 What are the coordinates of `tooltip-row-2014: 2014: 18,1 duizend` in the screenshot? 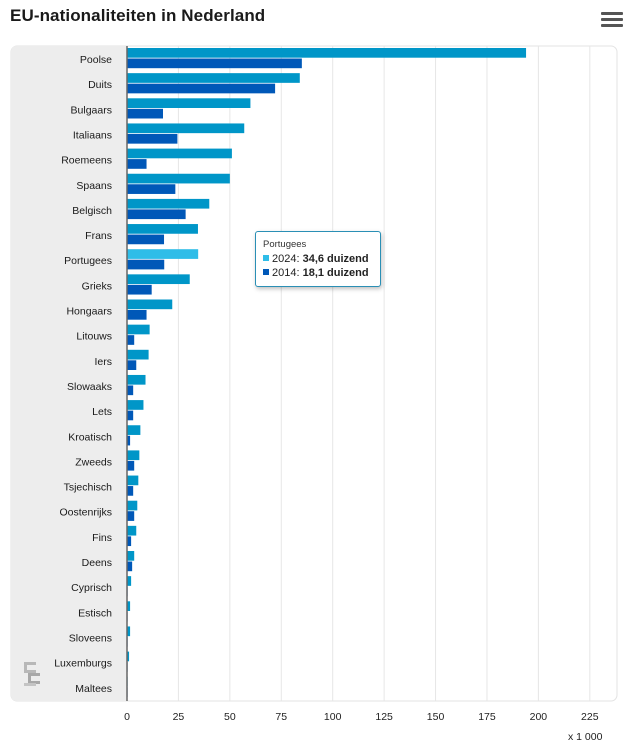 It's located at (321, 273).